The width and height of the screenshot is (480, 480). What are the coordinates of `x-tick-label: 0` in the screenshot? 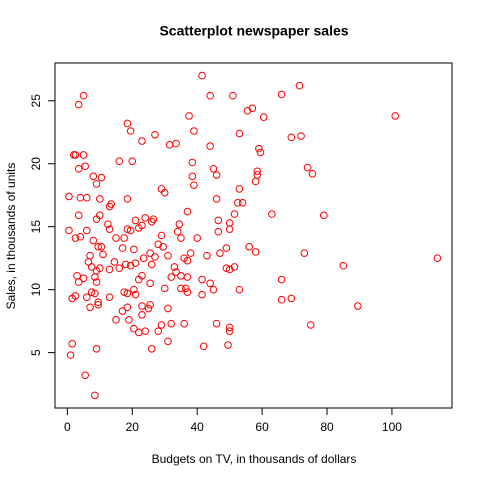 It's located at (67, 427).